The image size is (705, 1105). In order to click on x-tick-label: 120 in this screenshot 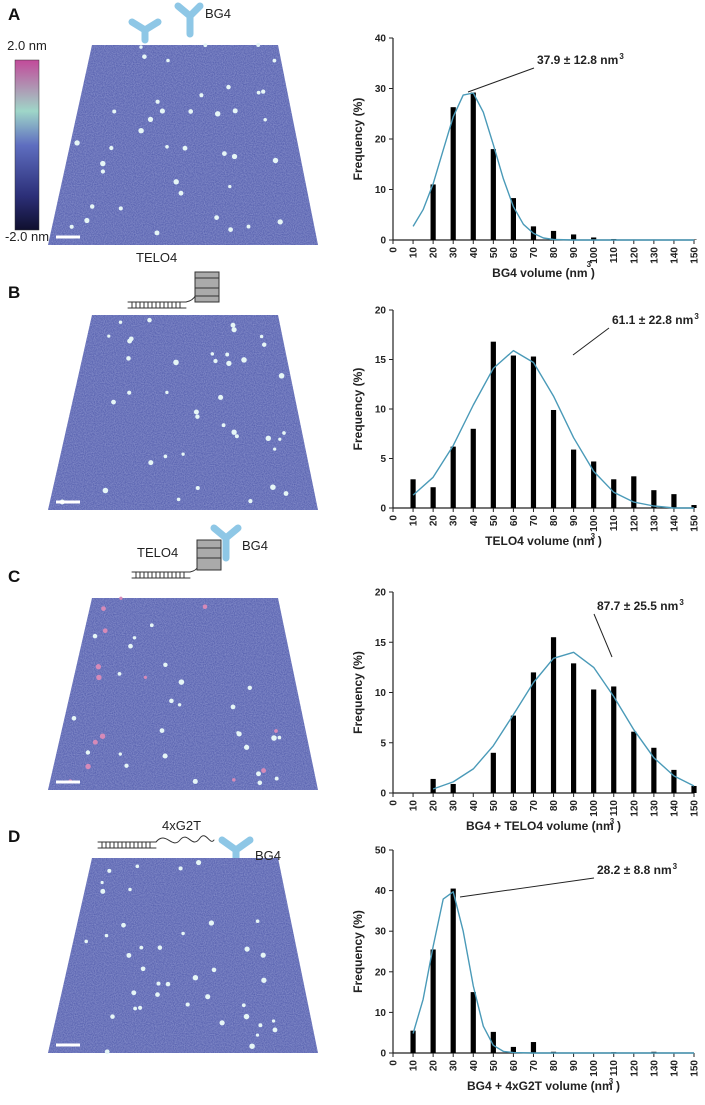, I will do `click(634, 255)`.